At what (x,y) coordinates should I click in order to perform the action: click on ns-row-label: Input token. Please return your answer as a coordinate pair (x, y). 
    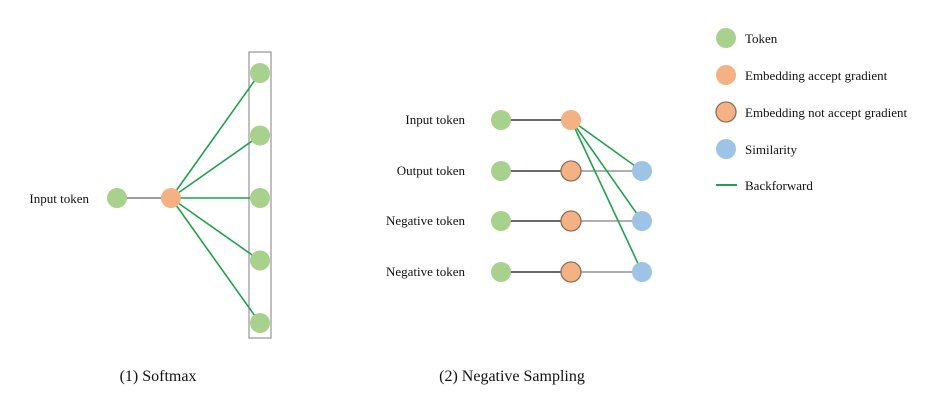
    Looking at the image, I should click on (435, 119).